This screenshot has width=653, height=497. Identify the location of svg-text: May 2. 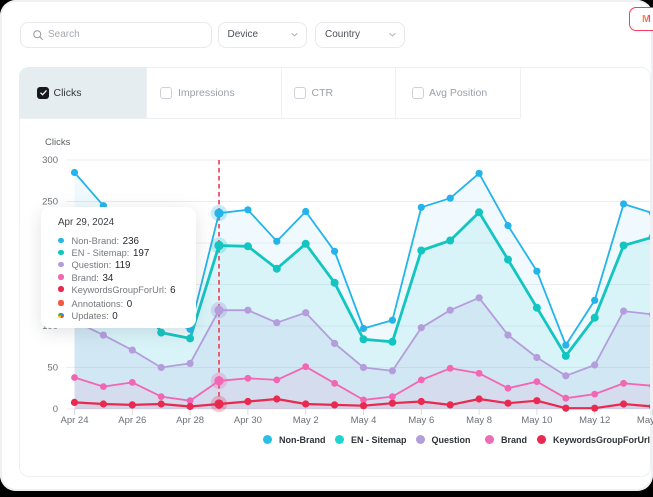
(306, 420).